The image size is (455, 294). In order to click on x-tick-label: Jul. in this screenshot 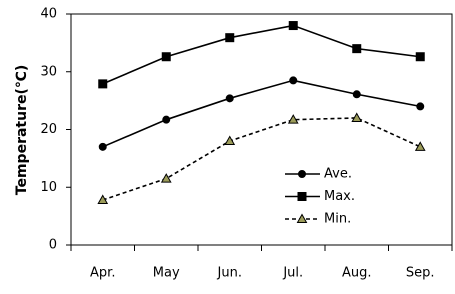, I will do `click(292, 273)`.